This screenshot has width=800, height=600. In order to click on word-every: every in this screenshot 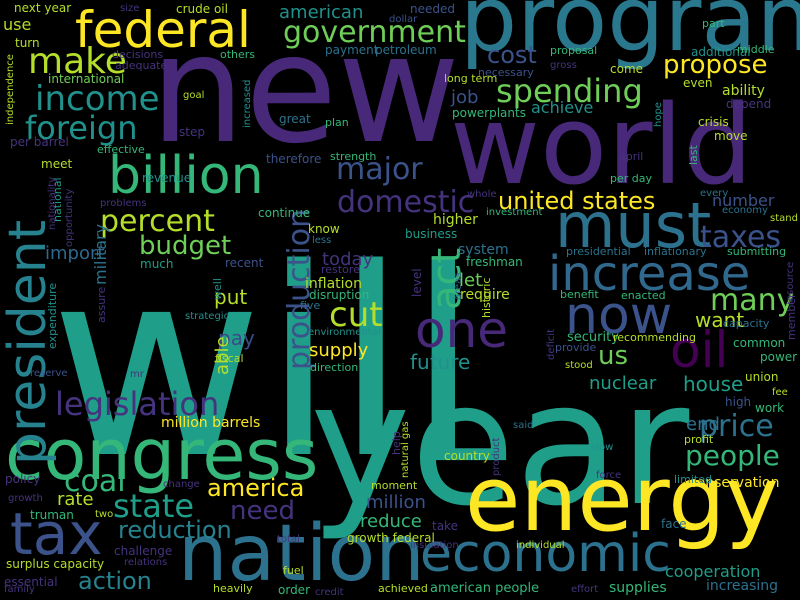, I will do `click(714, 193)`.